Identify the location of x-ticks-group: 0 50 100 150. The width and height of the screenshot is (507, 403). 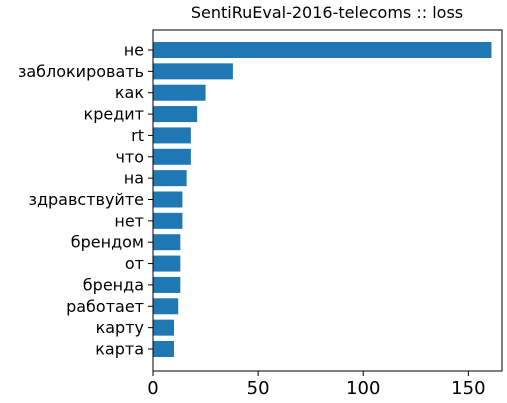
(316, 385).